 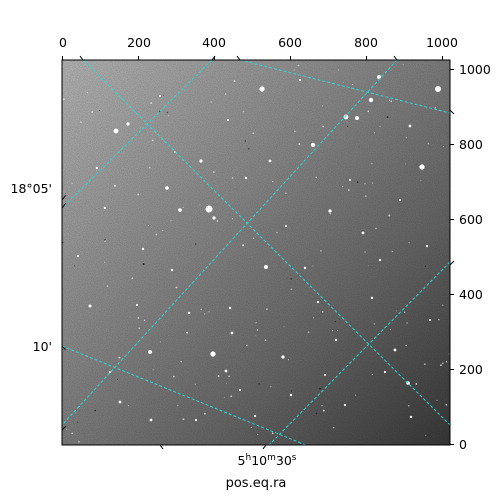 I want to click on x-axis-label: pos.eq.ra, so click(x=256, y=483).